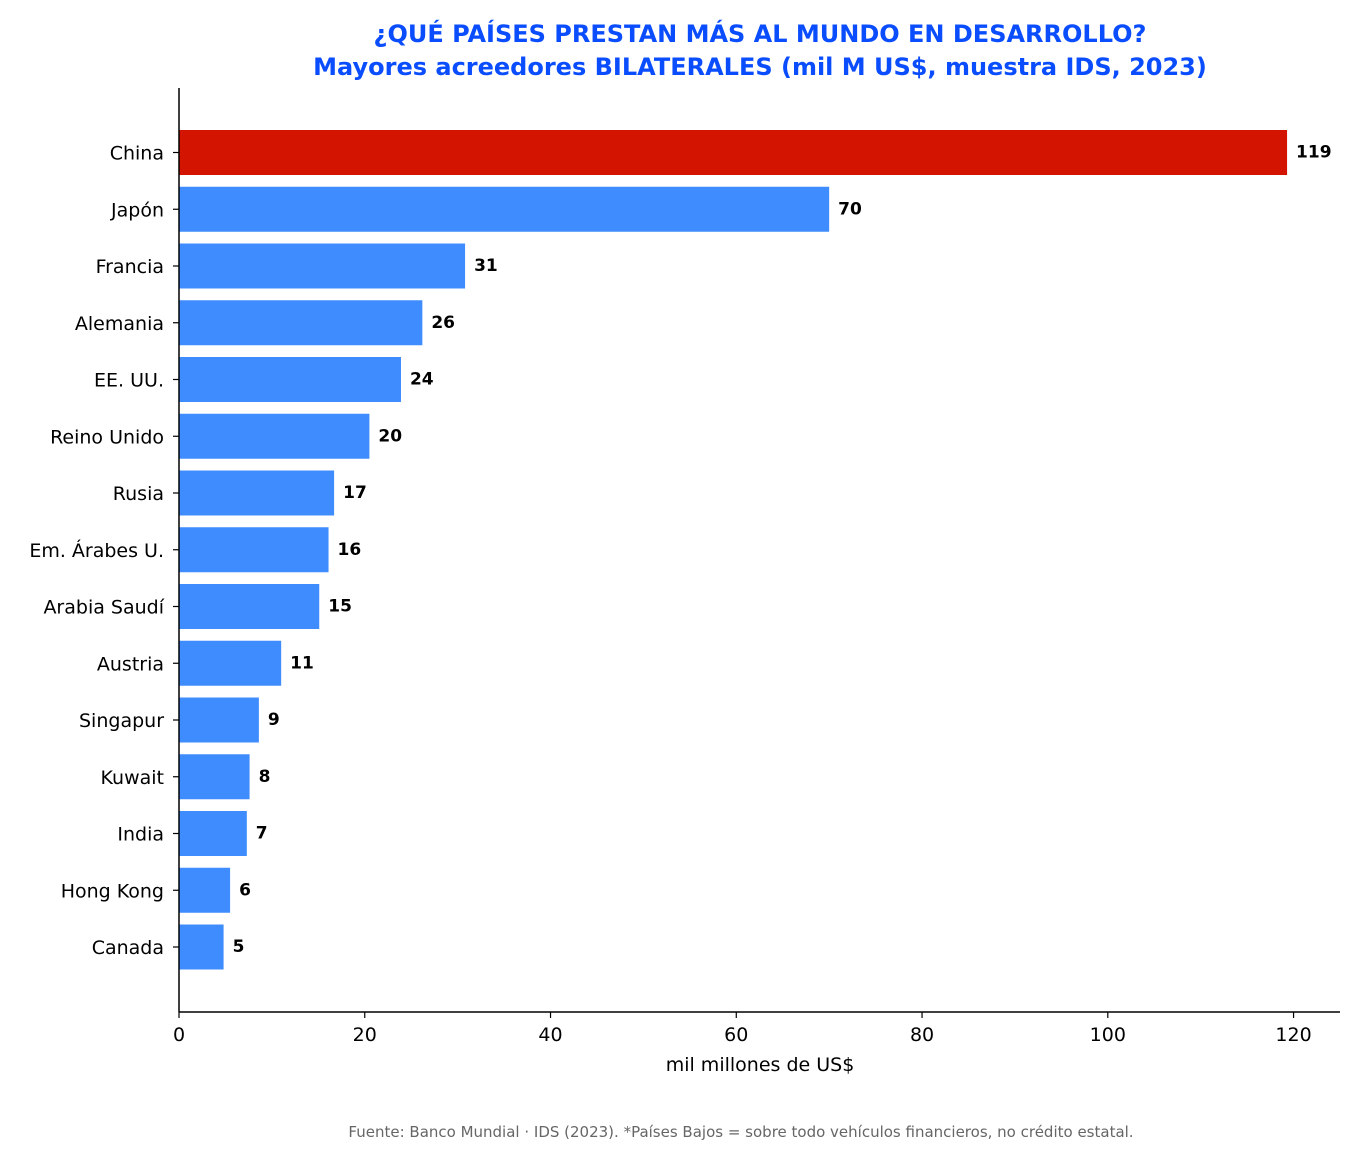 The image size is (1356, 1158). What do you see at coordinates (1293, 1035) in the screenshot?
I see `x-tick-label: 120` at bounding box center [1293, 1035].